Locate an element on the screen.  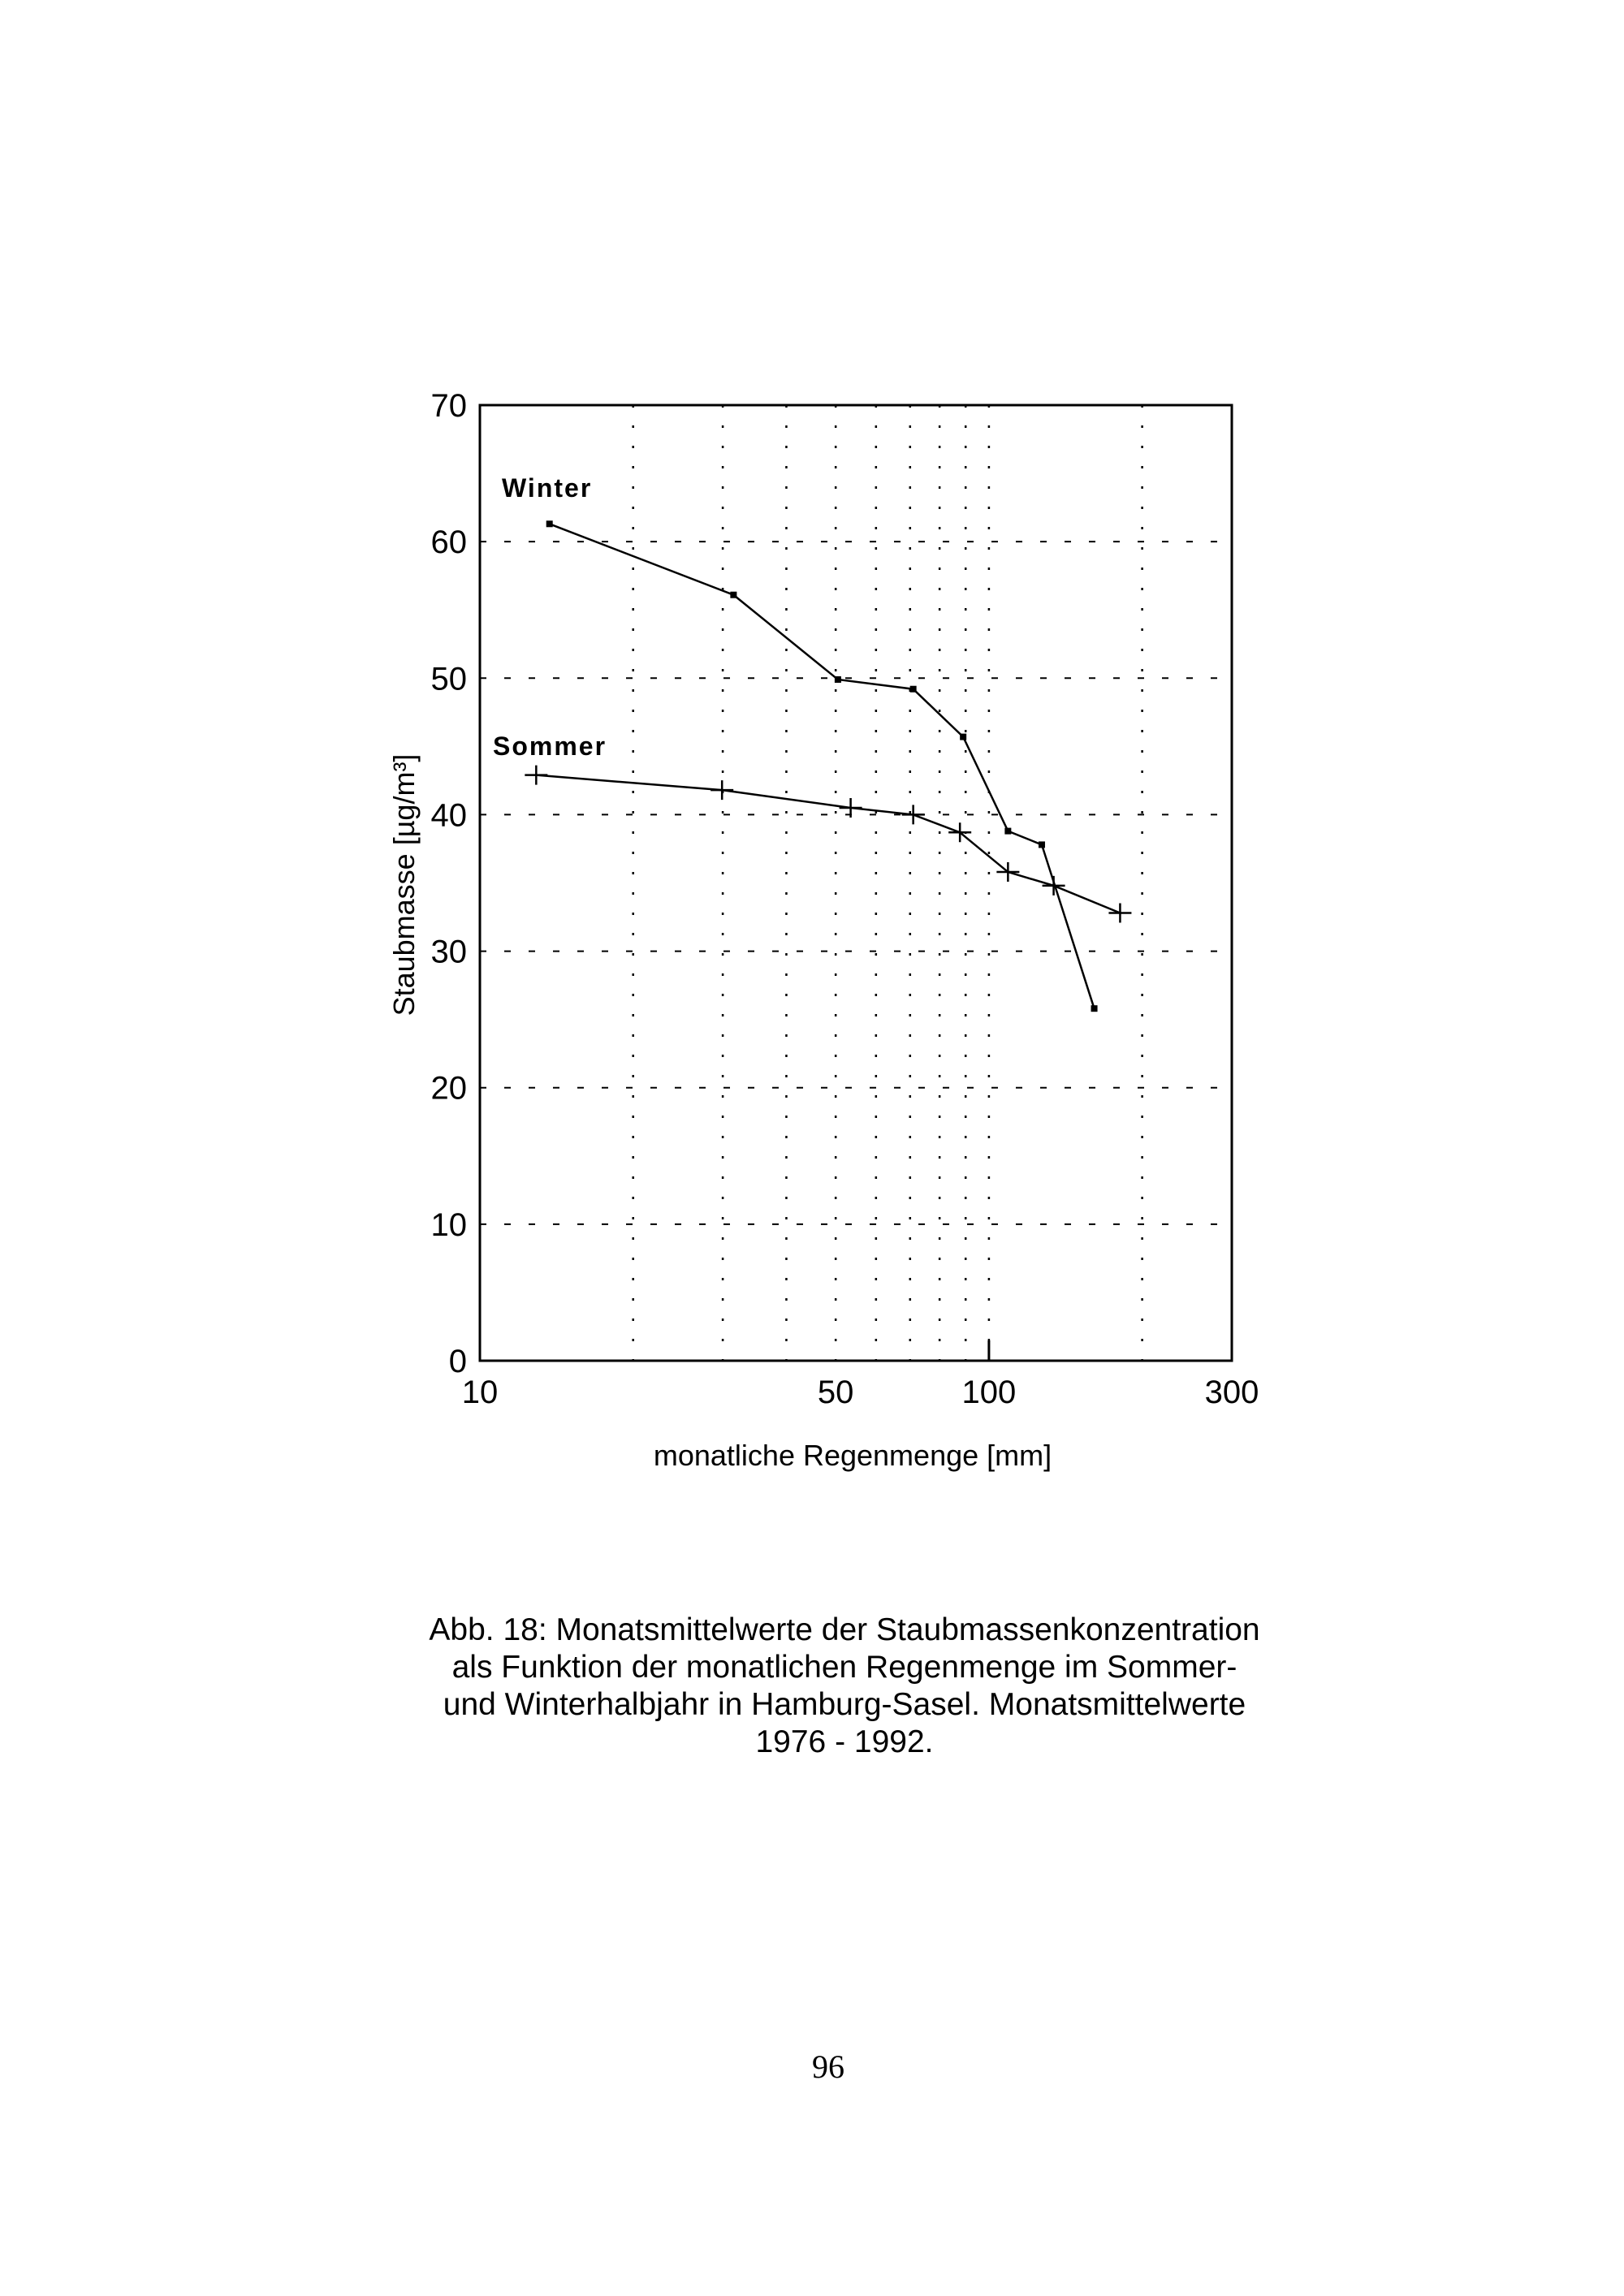
y-tick-label: 30 is located at coordinates (449, 952).